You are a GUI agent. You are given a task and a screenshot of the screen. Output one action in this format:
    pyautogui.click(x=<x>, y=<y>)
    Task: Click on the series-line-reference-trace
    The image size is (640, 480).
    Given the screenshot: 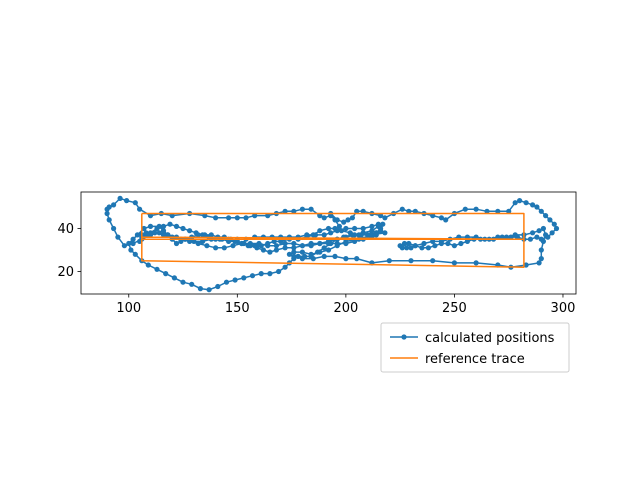 What is the action you would take?
    pyautogui.click(x=333, y=240)
    